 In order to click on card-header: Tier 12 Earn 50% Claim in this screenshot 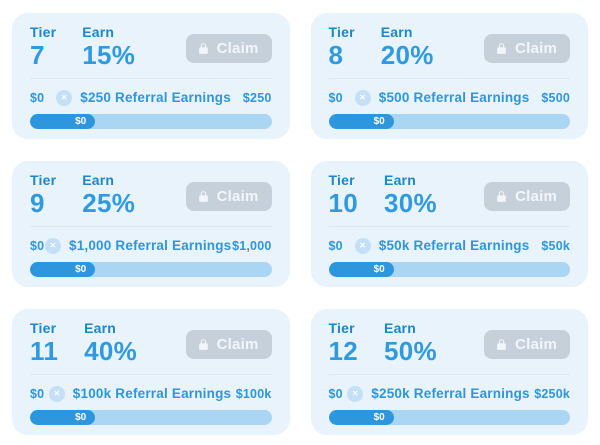, I will do `click(449, 342)`.